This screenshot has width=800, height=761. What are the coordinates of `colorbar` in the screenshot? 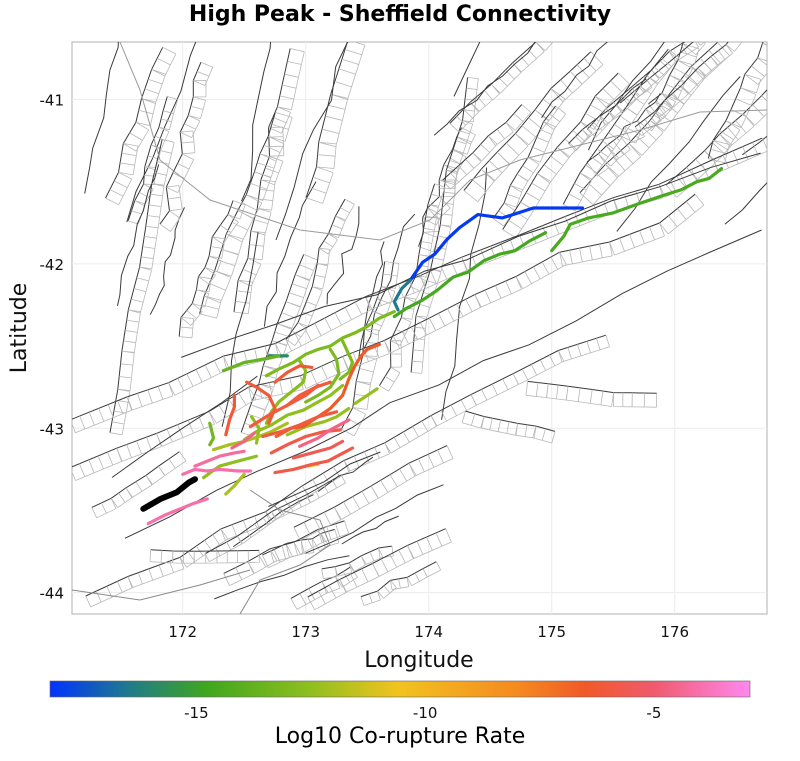 It's located at (400, 689).